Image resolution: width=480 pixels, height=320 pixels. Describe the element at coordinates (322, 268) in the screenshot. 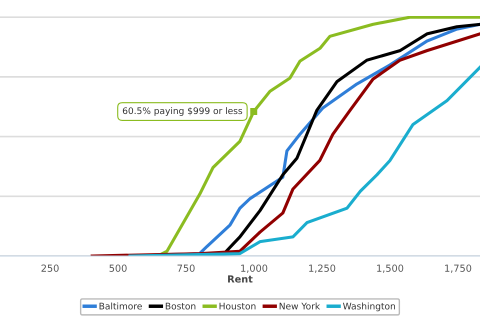

I see `x-tick-label: 1,250` at that location.